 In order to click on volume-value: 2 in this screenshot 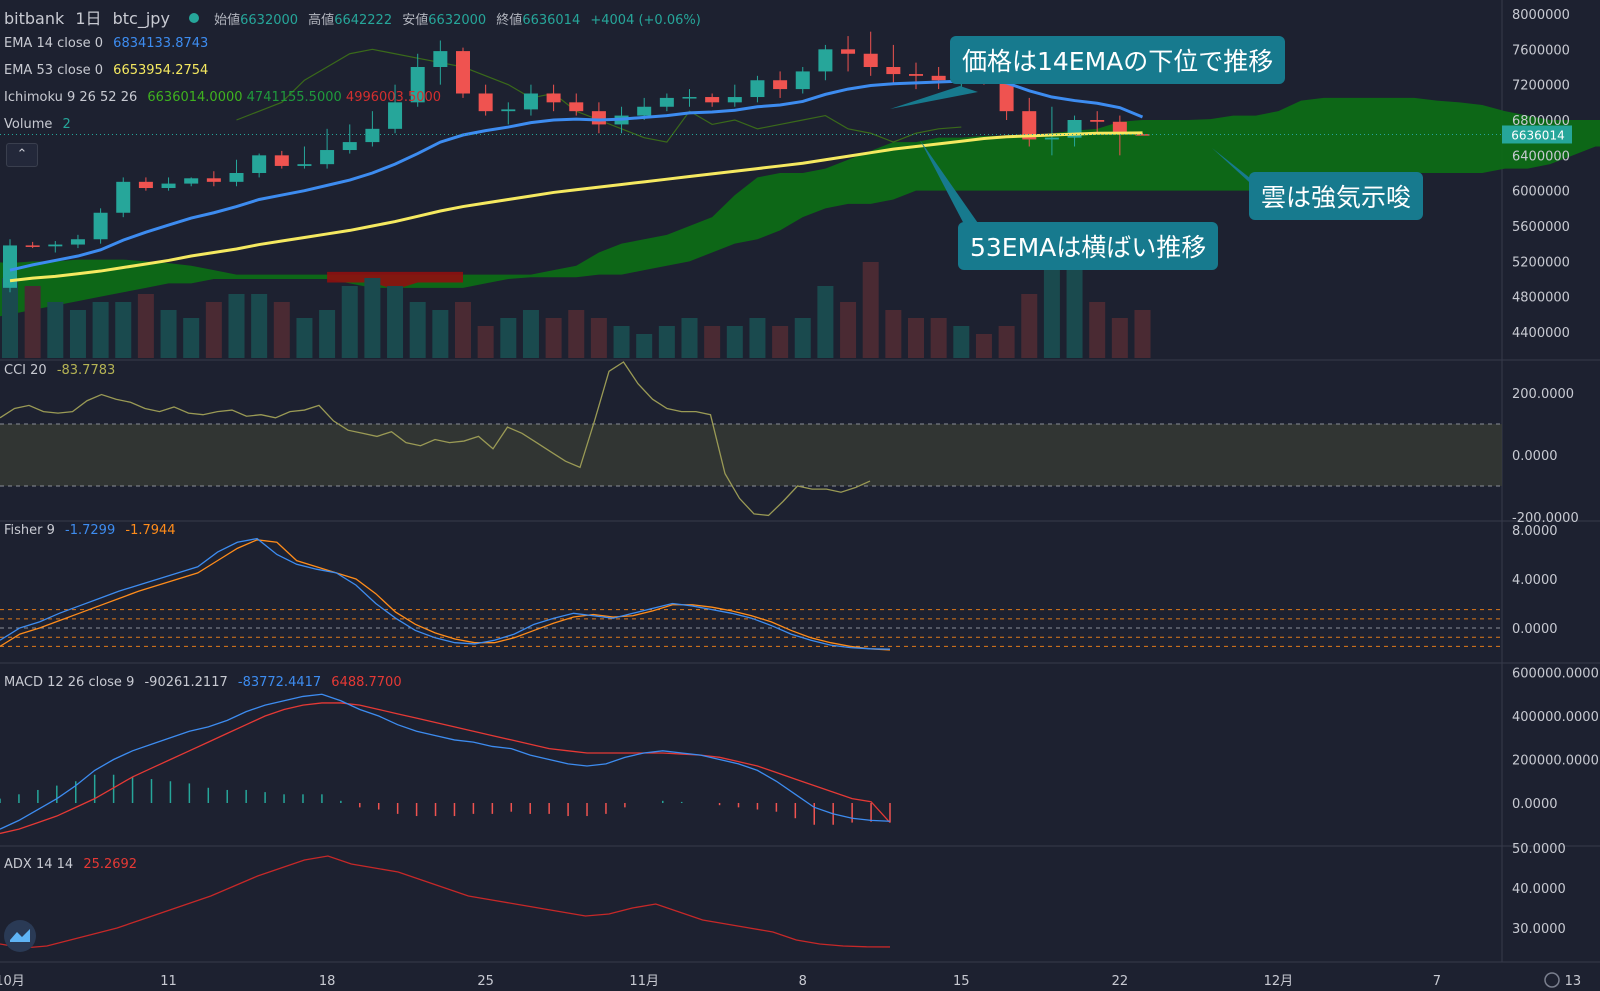, I will do `click(66, 124)`.